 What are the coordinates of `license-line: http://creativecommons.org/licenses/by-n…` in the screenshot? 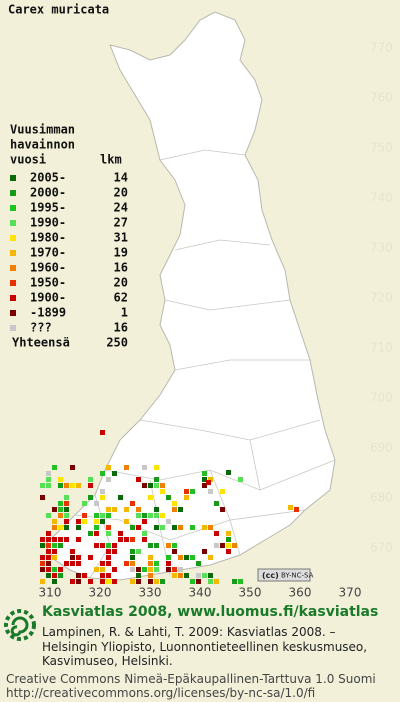 It's located at (161, 693).